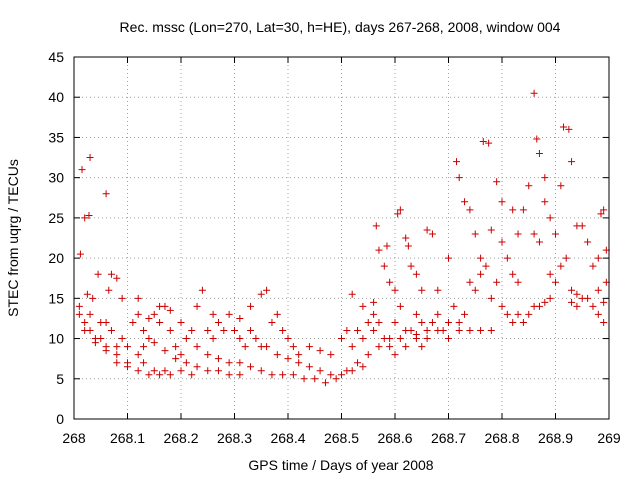 This screenshot has width=640, height=480. I want to click on x-tick-label: 268, so click(74, 438).